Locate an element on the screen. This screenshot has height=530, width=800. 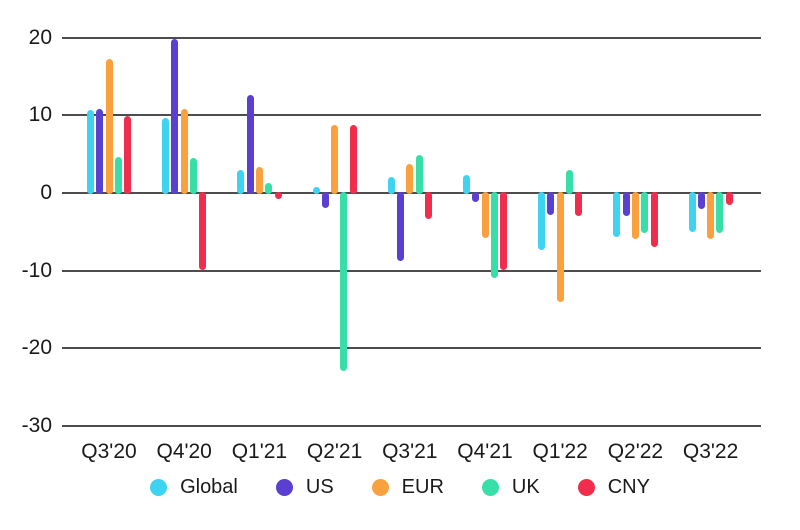
legend-dot-cny is located at coordinates (586, 487).